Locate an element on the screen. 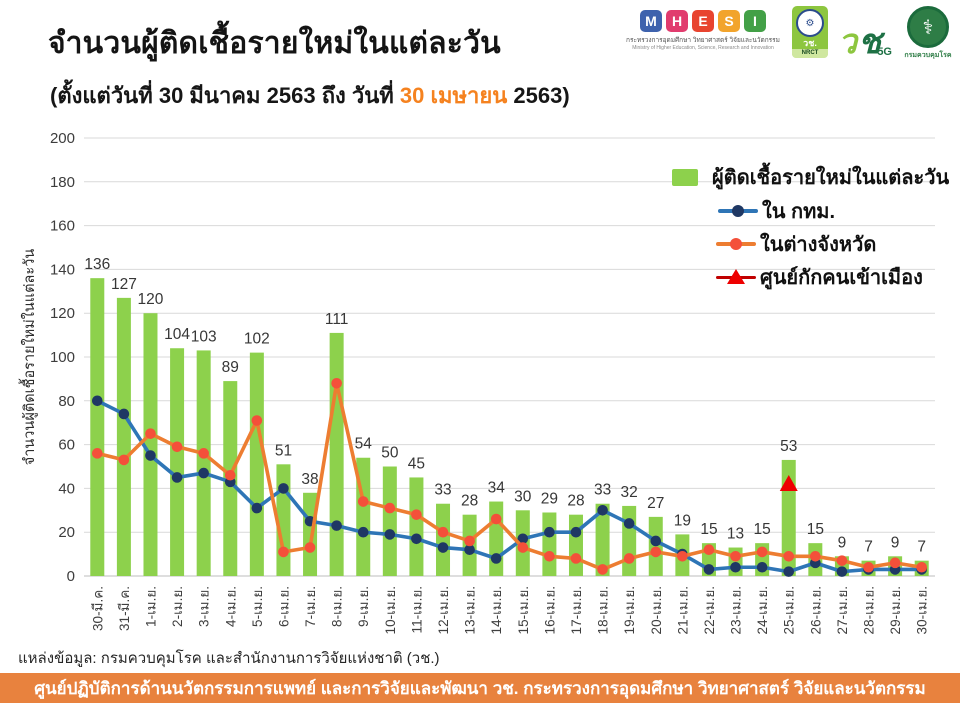  bar-value-label: 104 is located at coordinates (177, 334).